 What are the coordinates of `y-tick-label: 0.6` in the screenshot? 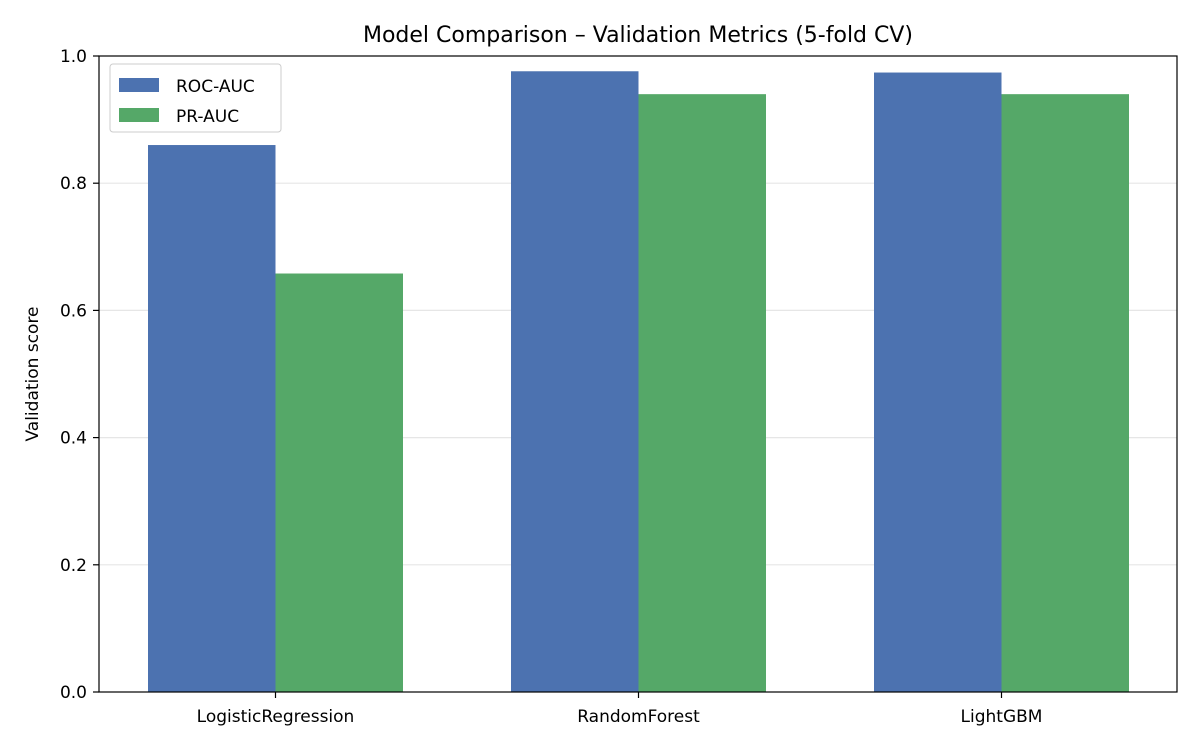 It's located at (73, 311).